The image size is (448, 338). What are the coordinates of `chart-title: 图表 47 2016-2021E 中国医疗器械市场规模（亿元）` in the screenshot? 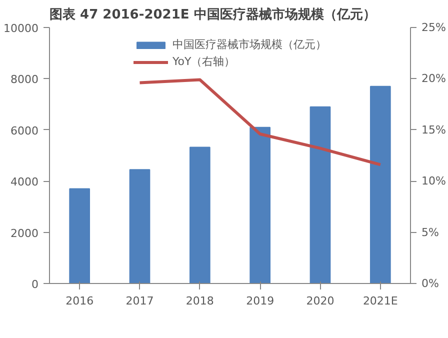 It's located at (213, 14).